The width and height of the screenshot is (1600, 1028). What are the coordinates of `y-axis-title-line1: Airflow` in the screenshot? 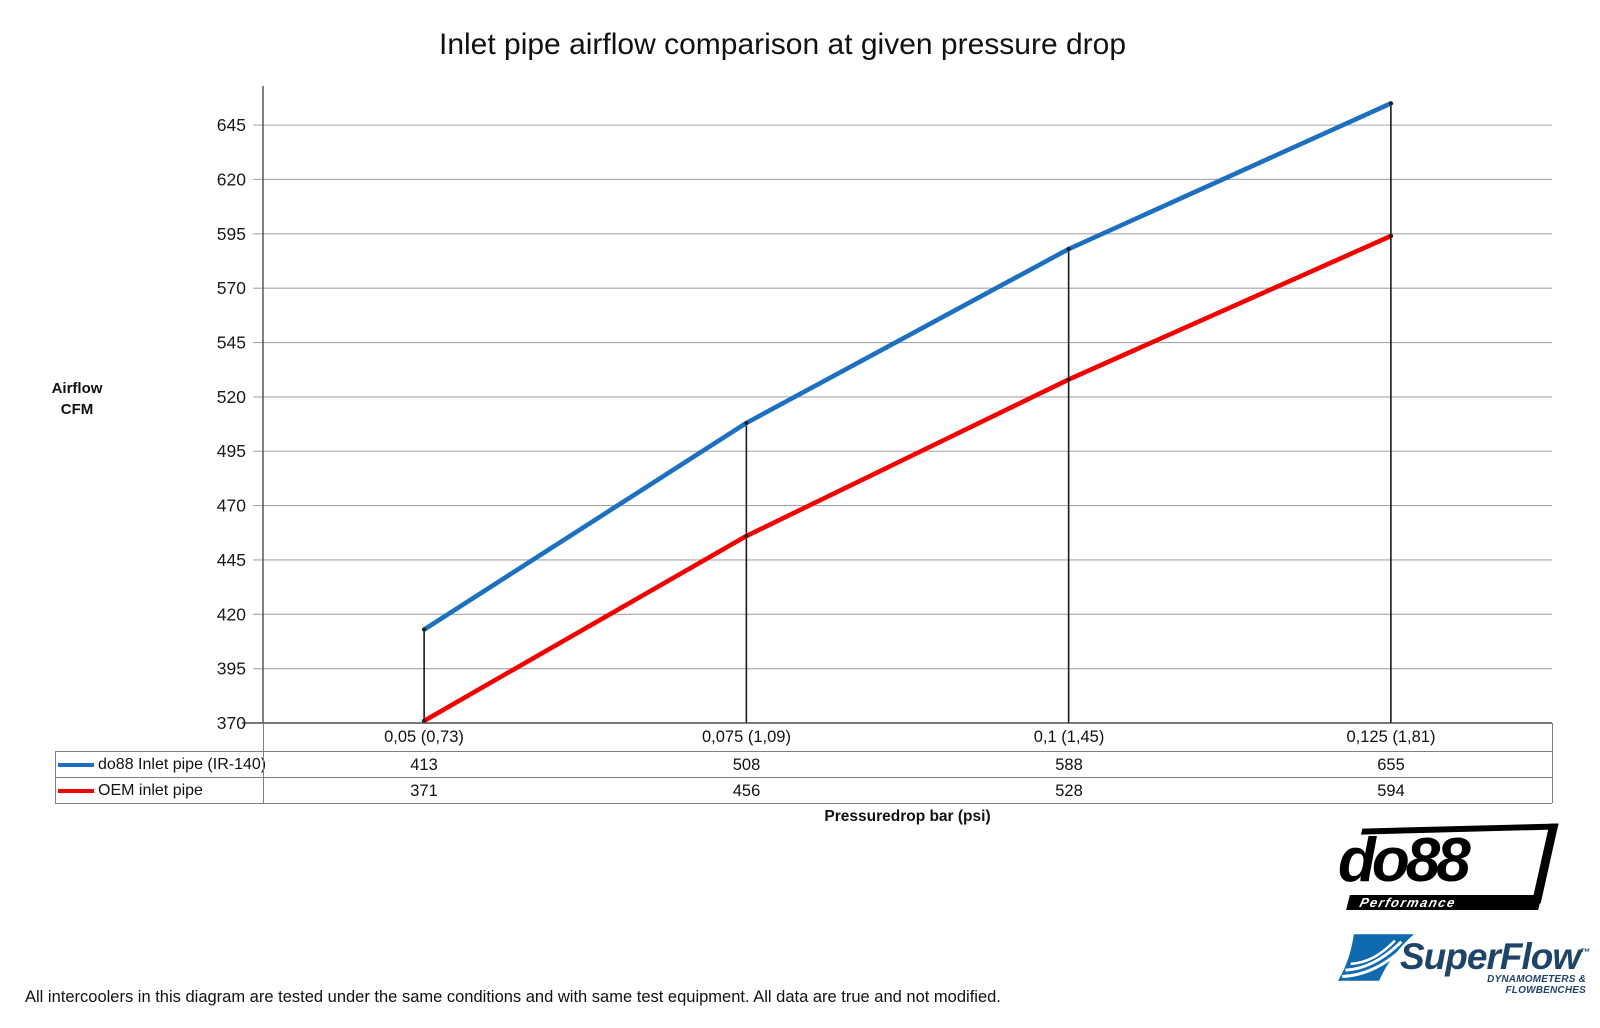 It's located at (77, 388).